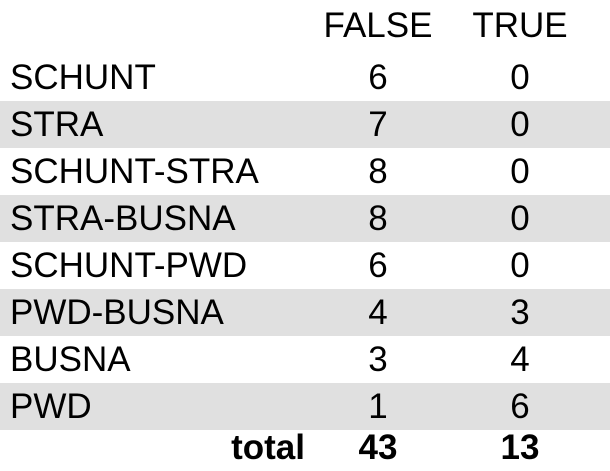 This screenshot has width=610, height=471. What do you see at coordinates (305, 359) in the screenshot?
I see `table-row: BUSNA 3 4` at bounding box center [305, 359].